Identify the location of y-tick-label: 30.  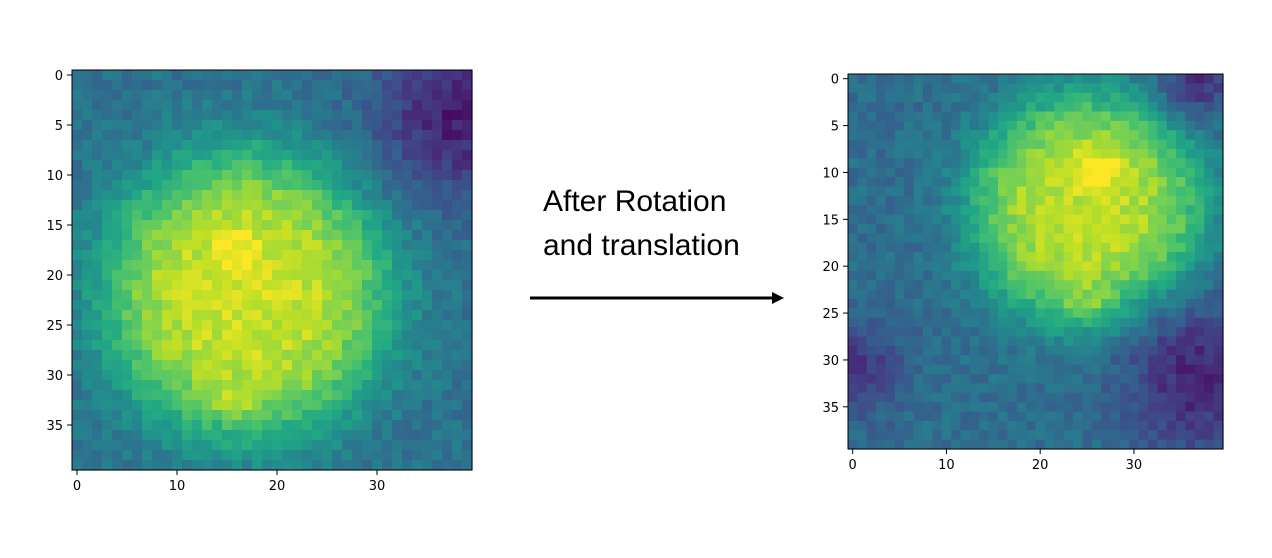
(54, 376).